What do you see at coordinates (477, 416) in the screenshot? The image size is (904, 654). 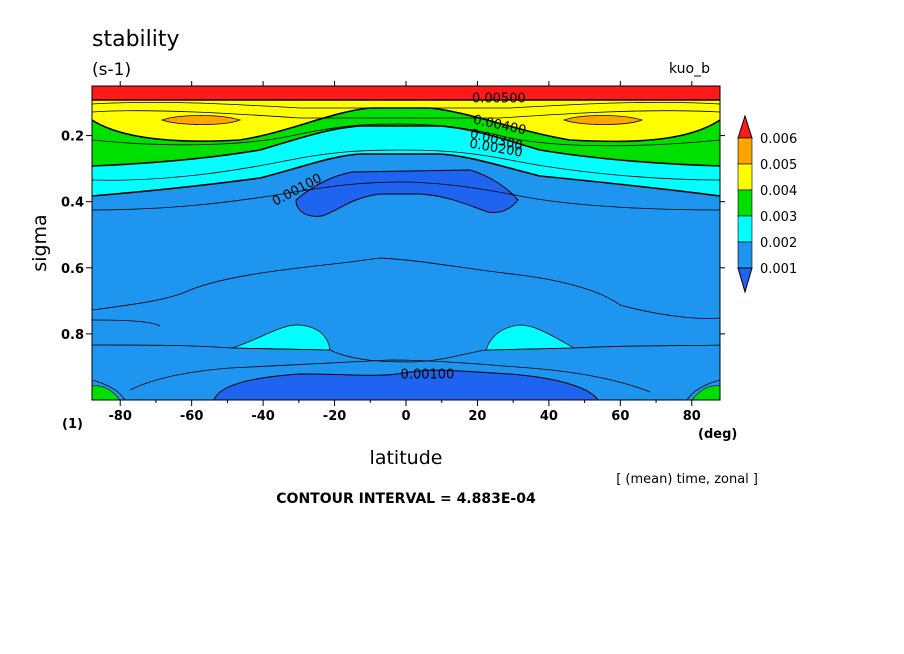 I see `x-tick-label: 20` at bounding box center [477, 416].